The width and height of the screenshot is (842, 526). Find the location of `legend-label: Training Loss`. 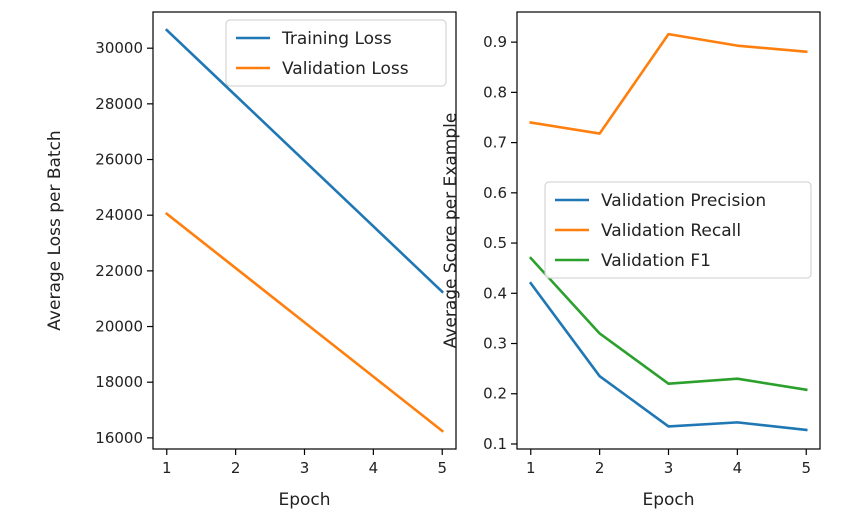

legend-label: Training Loss is located at coordinates (336, 39).